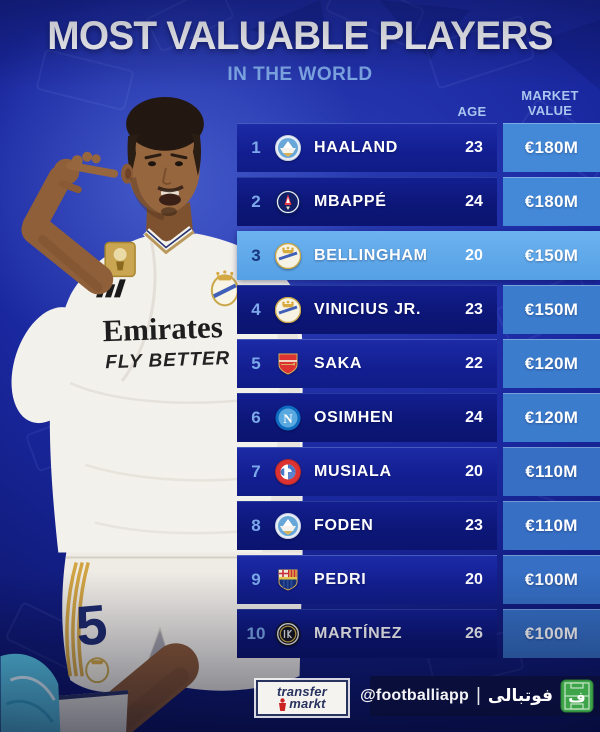 This screenshot has height=732, width=600. What do you see at coordinates (256, 471) in the screenshot?
I see `rank-number: 7` at bounding box center [256, 471].